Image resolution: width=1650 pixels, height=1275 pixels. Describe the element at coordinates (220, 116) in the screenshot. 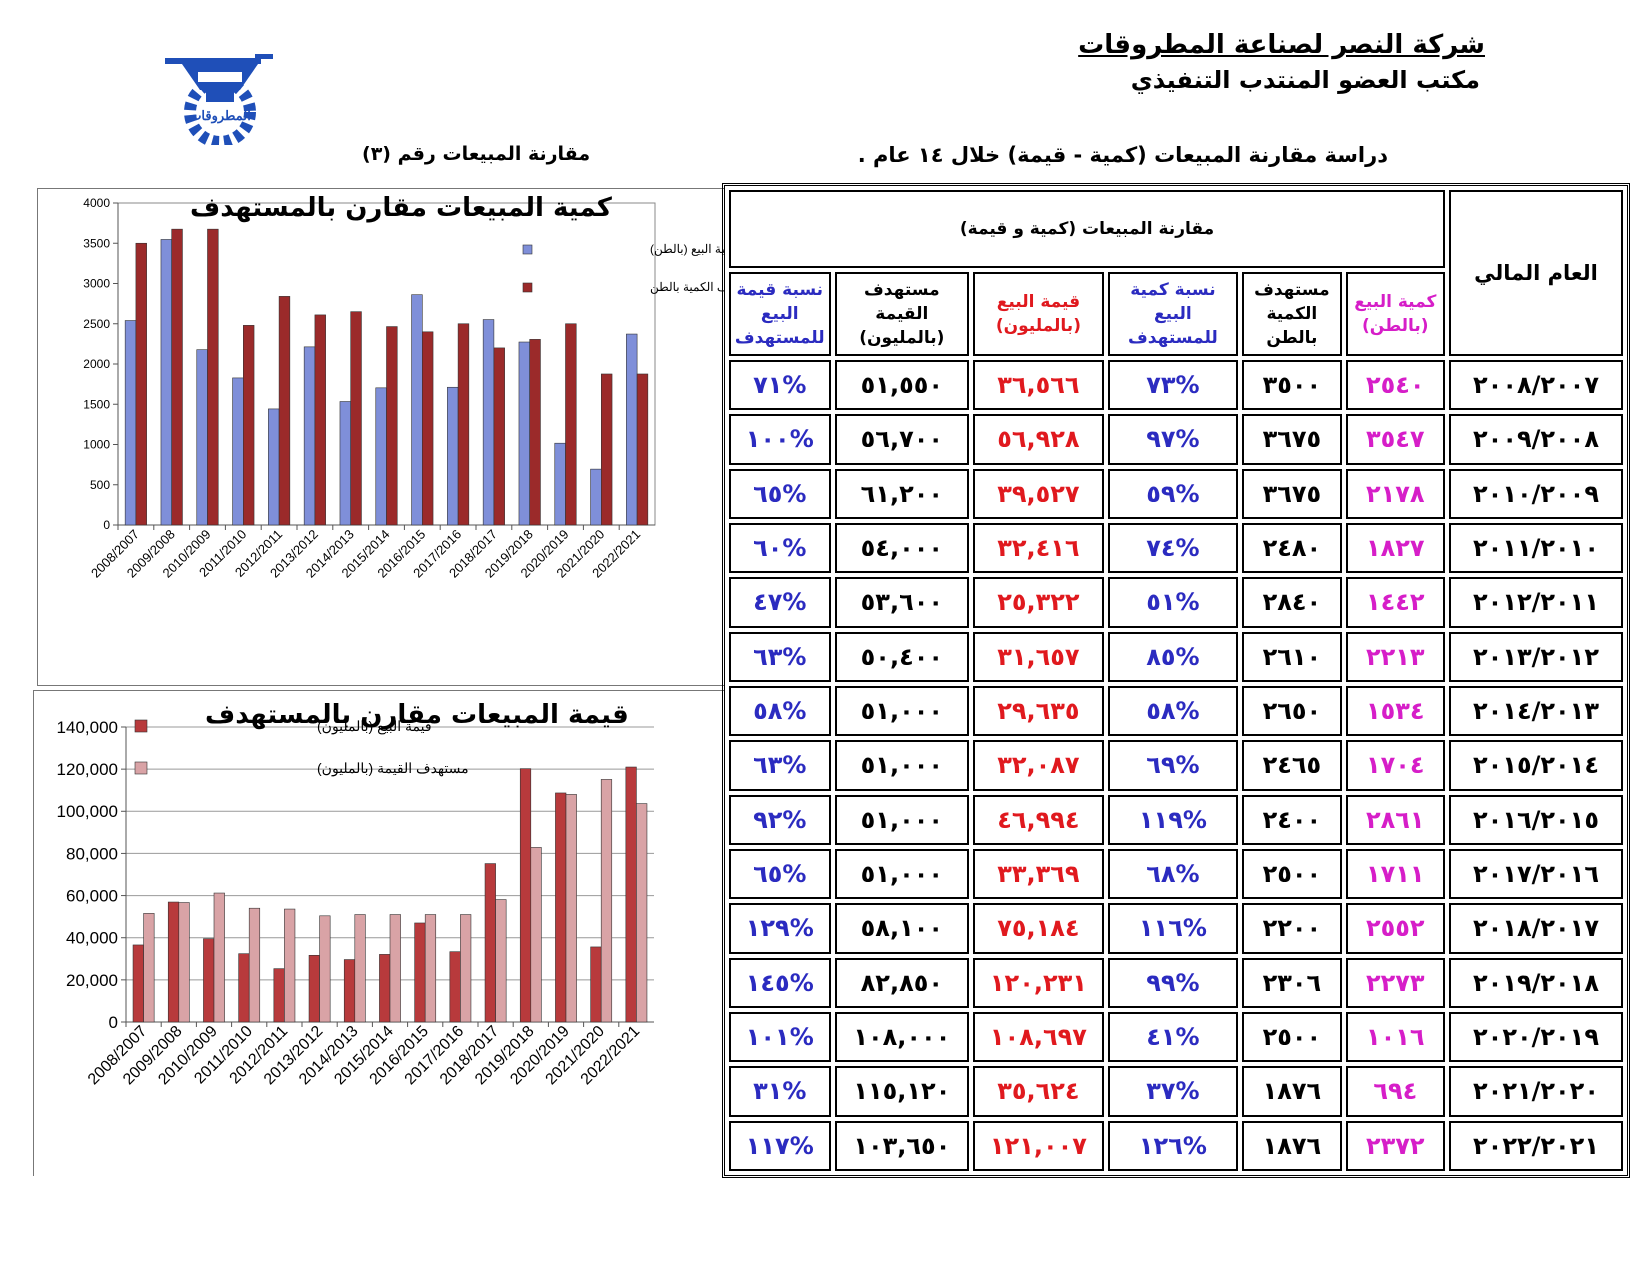

I see `logo-text: المطروقات` at that location.